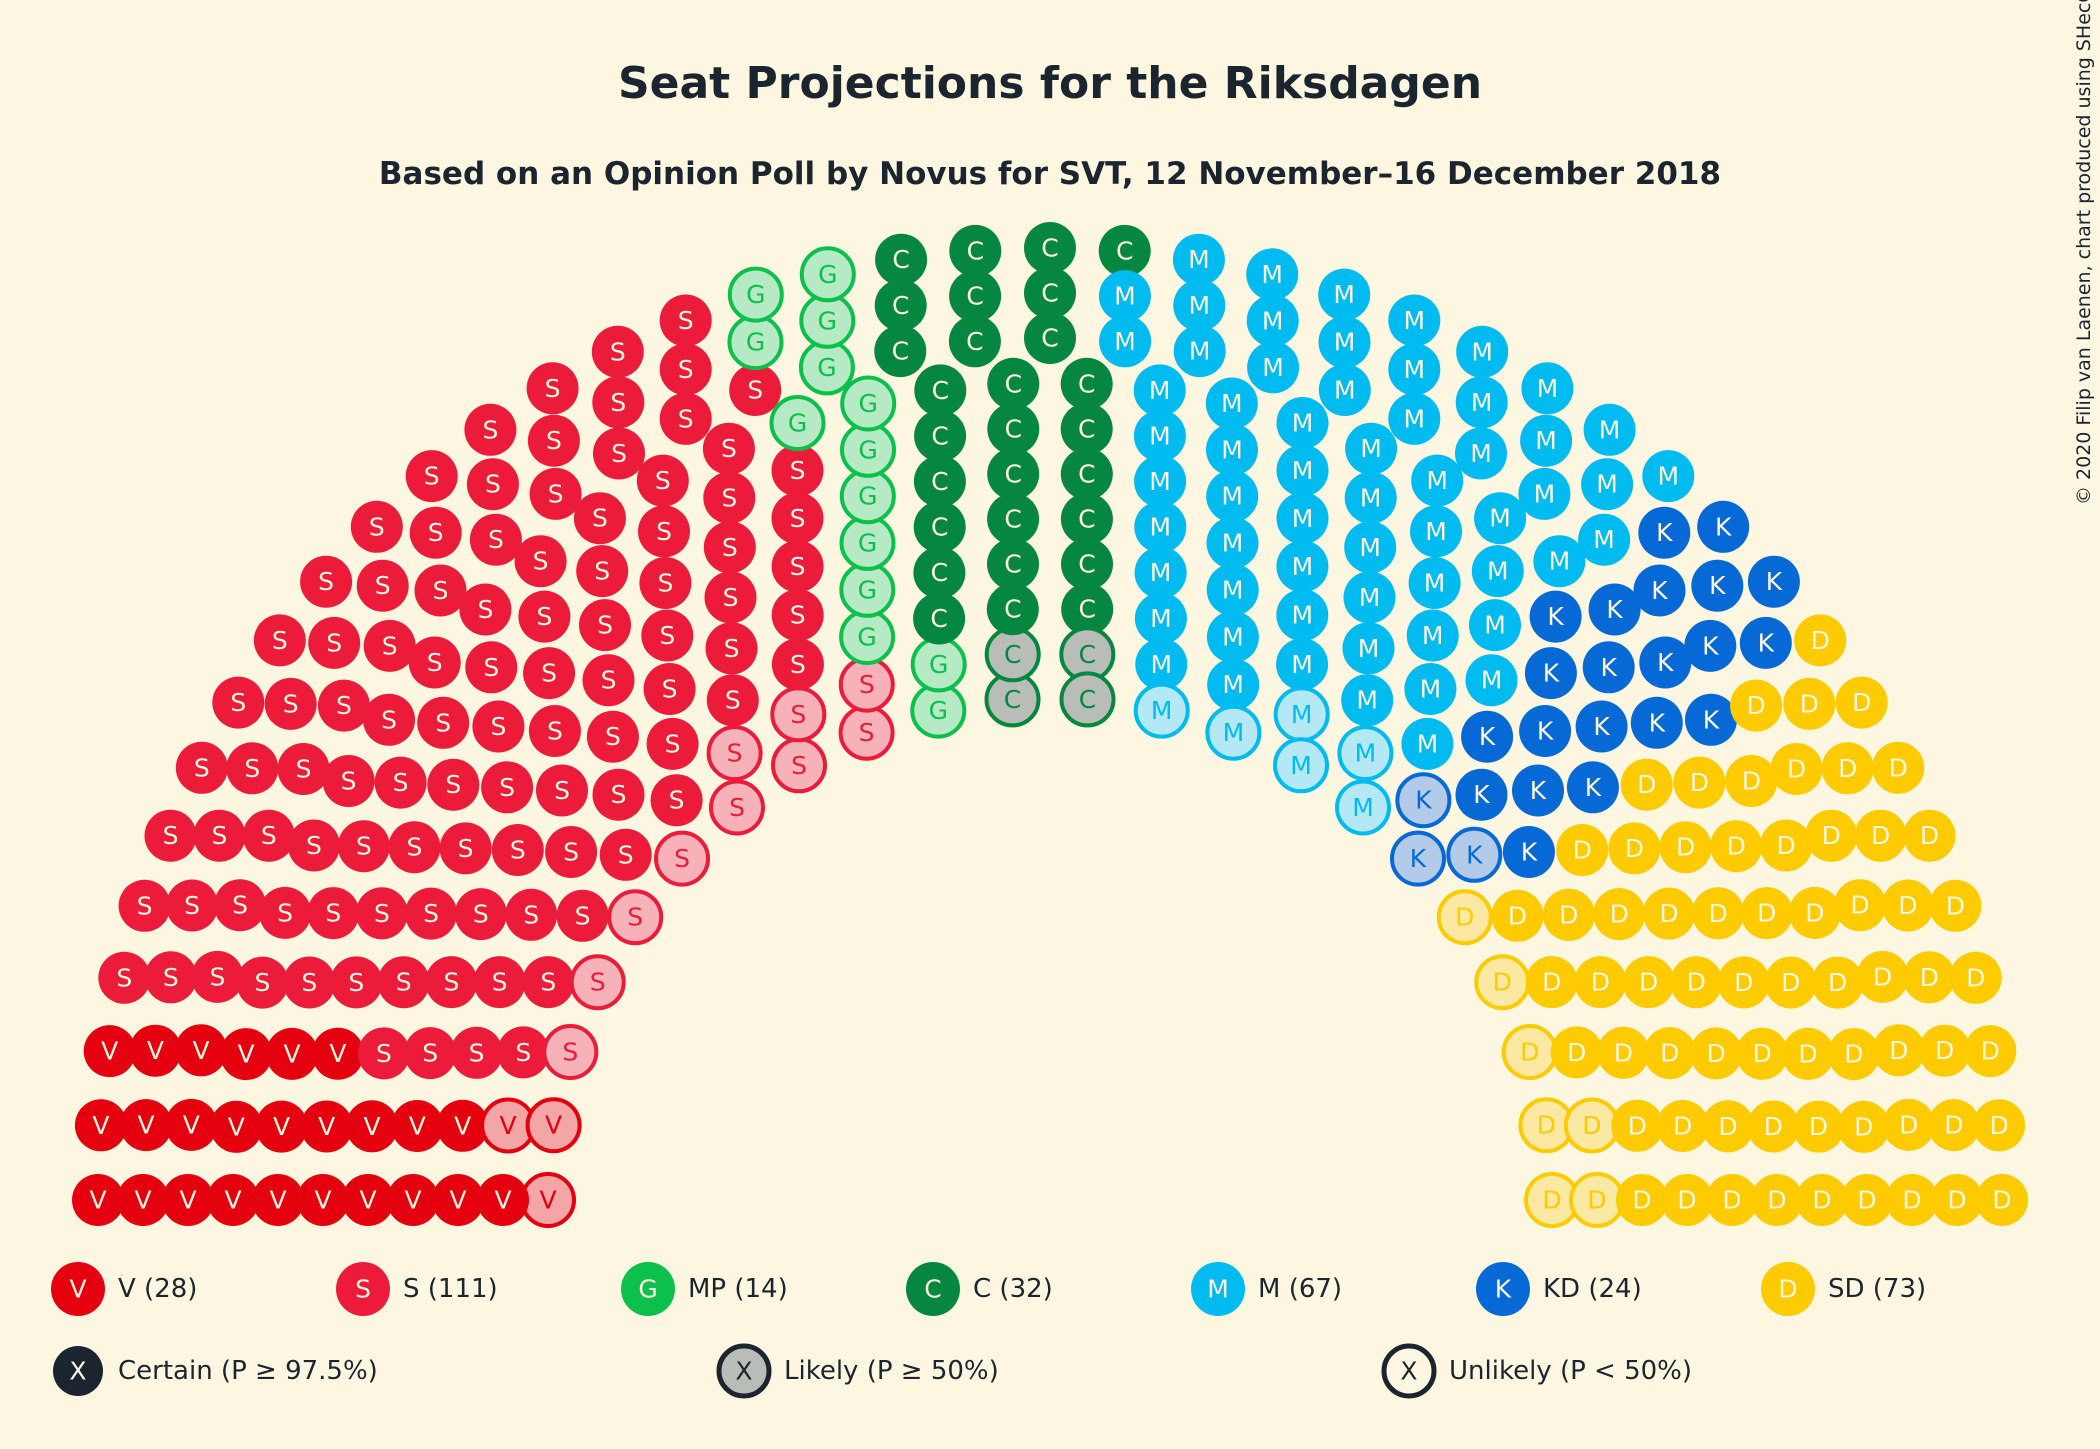 This screenshot has height=1449, width=2100. Describe the element at coordinates (1050, 83) in the screenshot. I see `chart-title: Seat Projections for the Riksdagen` at that location.